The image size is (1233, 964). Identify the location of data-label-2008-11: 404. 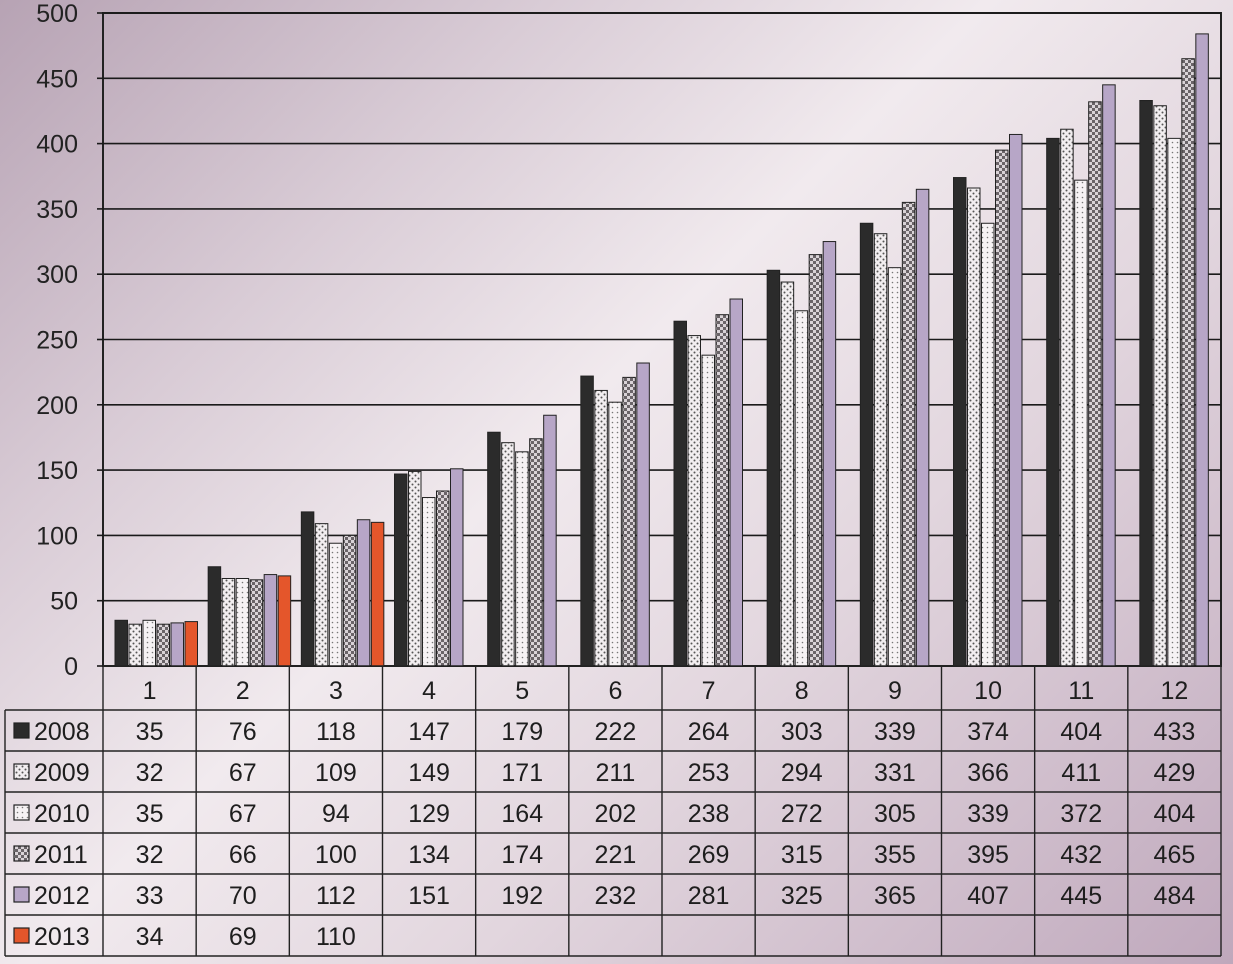
(1081, 732).